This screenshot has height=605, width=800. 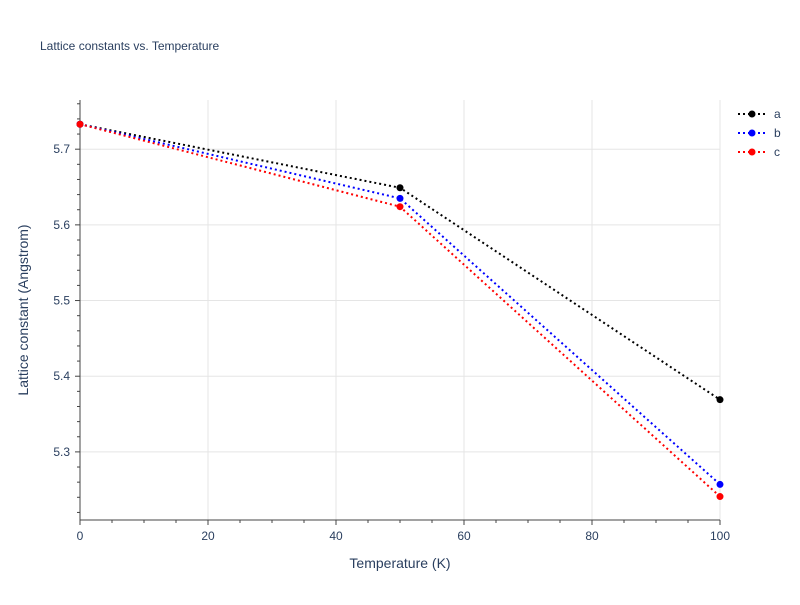 What do you see at coordinates (464, 536) in the screenshot?
I see `x-tick-label: 60` at bounding box center [464, 536].